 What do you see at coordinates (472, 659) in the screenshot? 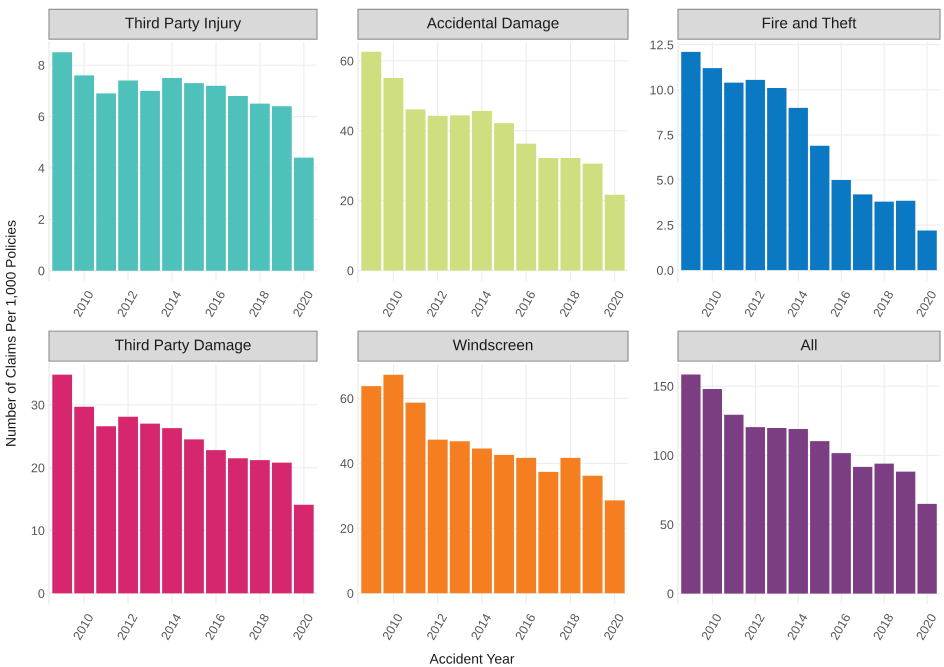
I see `x-axis-title: Accident Year` at bounding box center [472, 659].